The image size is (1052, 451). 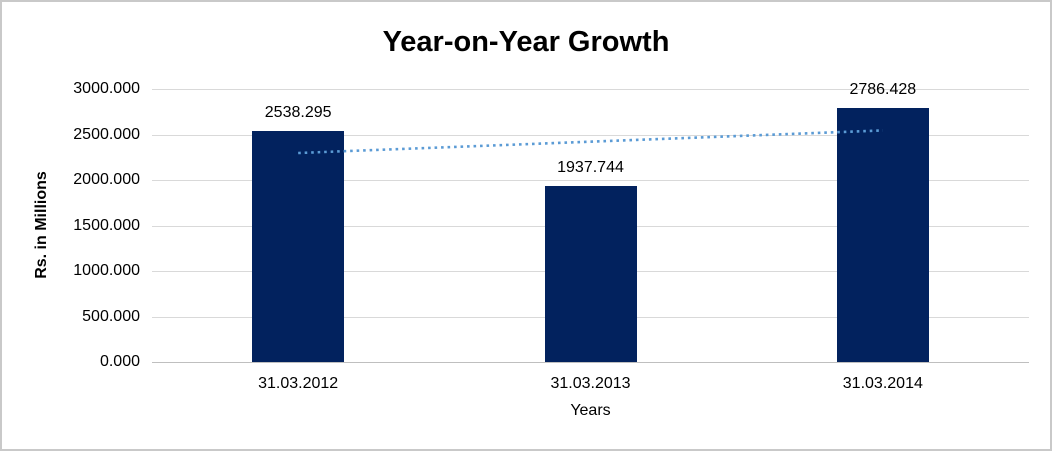 I want to click on x-tick-label: 31.03.2013, so click(x=590, y=383).